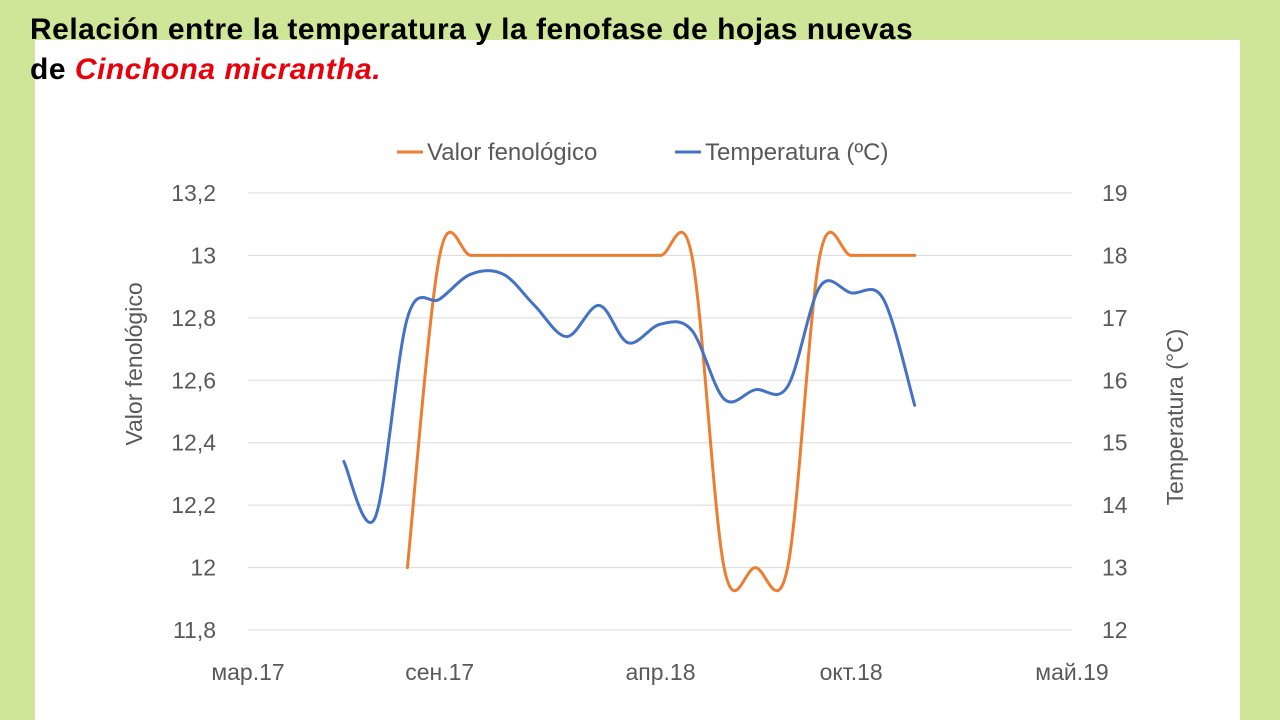  Describe the element at coordinates (247, 672) in the screenshot. I see `x-axis-tick-label: мар.17` at that location.